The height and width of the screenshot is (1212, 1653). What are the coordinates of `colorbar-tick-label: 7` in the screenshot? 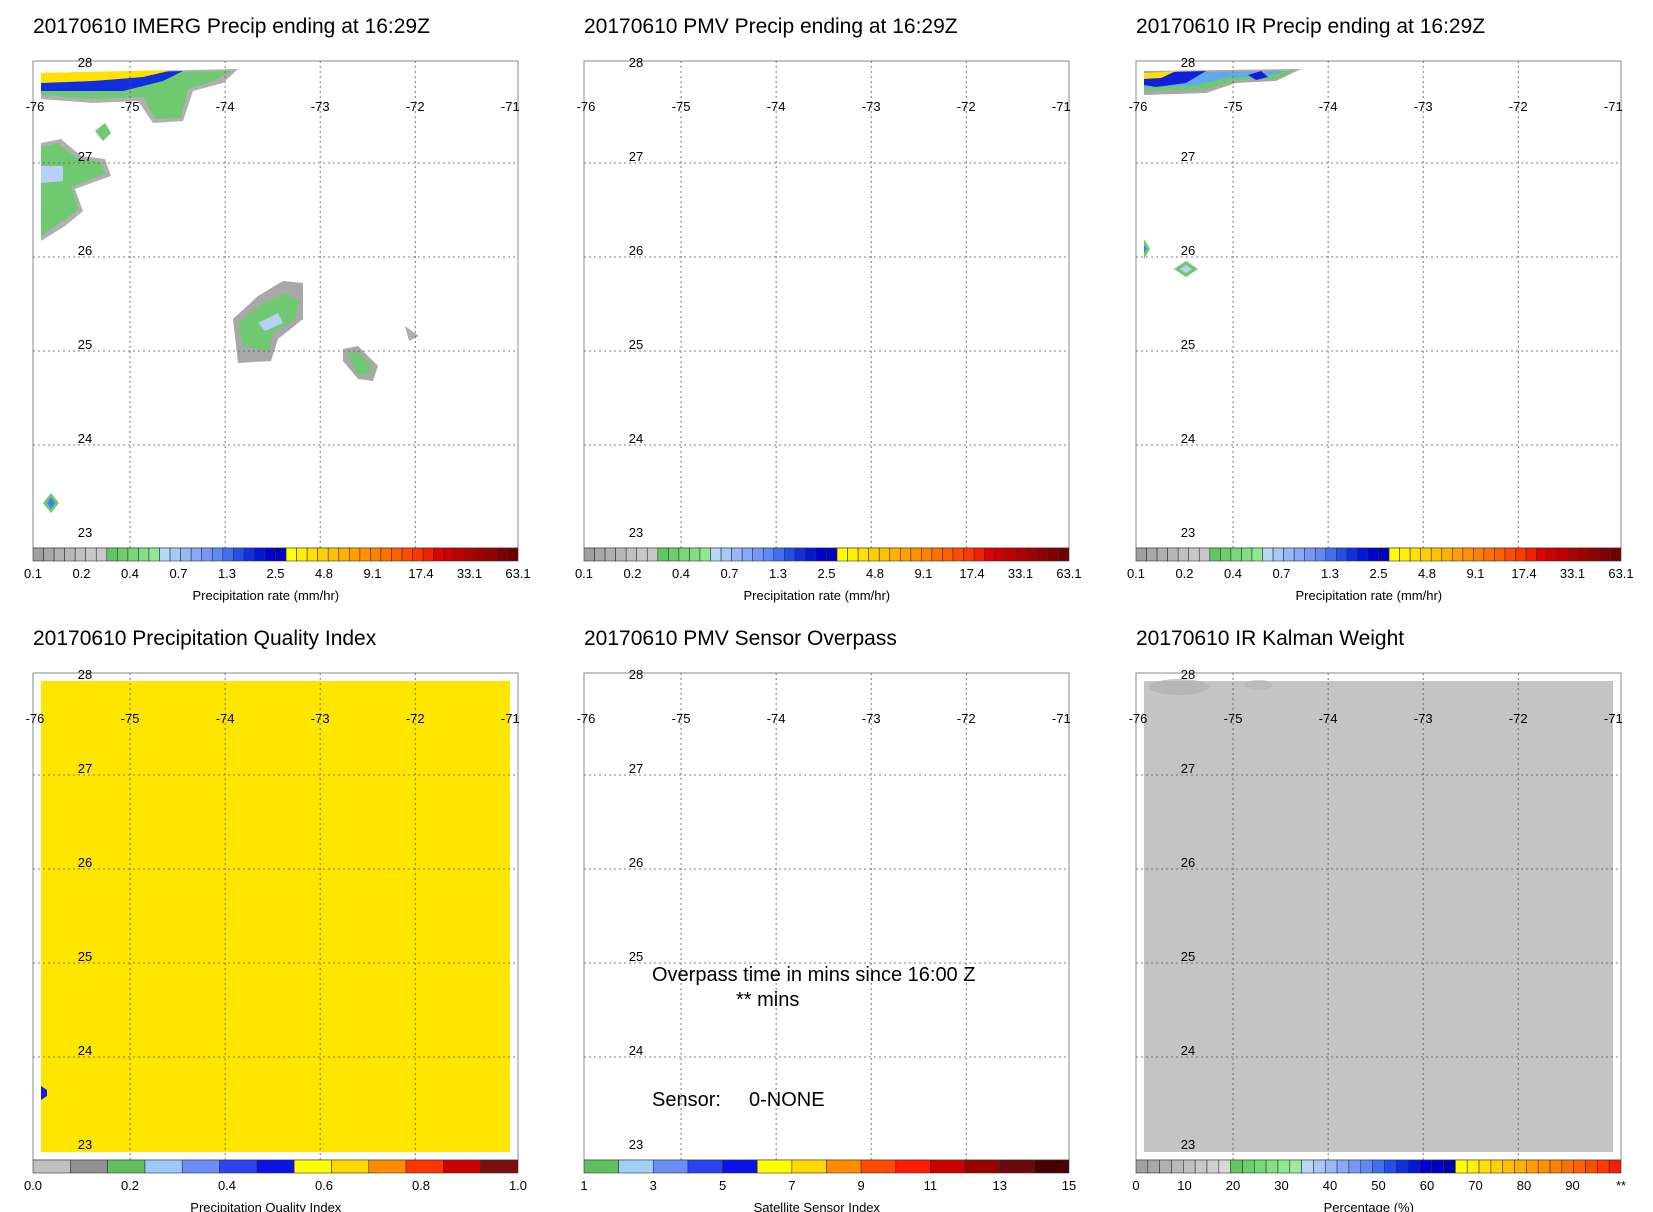 It's located at (791, 1185).